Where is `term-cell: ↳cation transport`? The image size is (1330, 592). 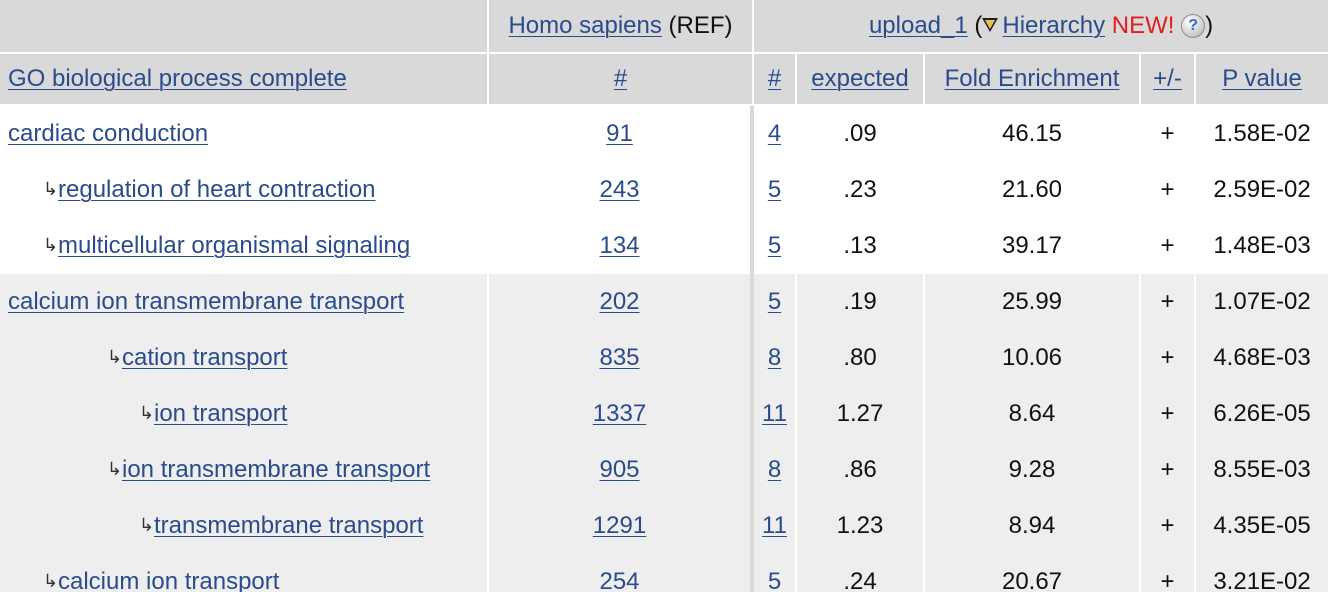
term-cell: ↳cation transport is located at coordinates (244, 358).